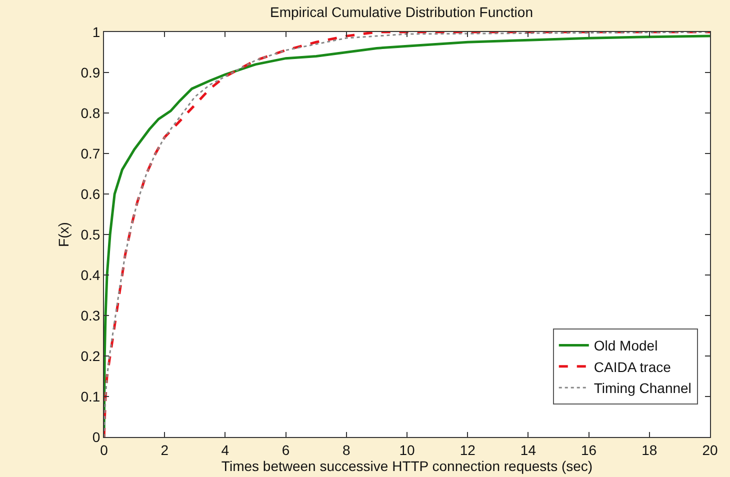  What do you see at coordinates (528, 450) in the screenshot?
I see `x-tick-label: 14` at bounding box center [528, 450].